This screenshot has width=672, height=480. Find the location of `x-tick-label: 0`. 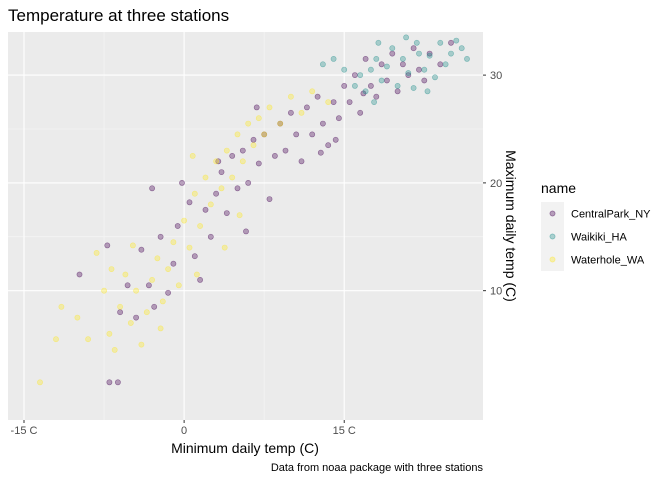

x-tick-label: 0 is located at coordinates (184, 431).